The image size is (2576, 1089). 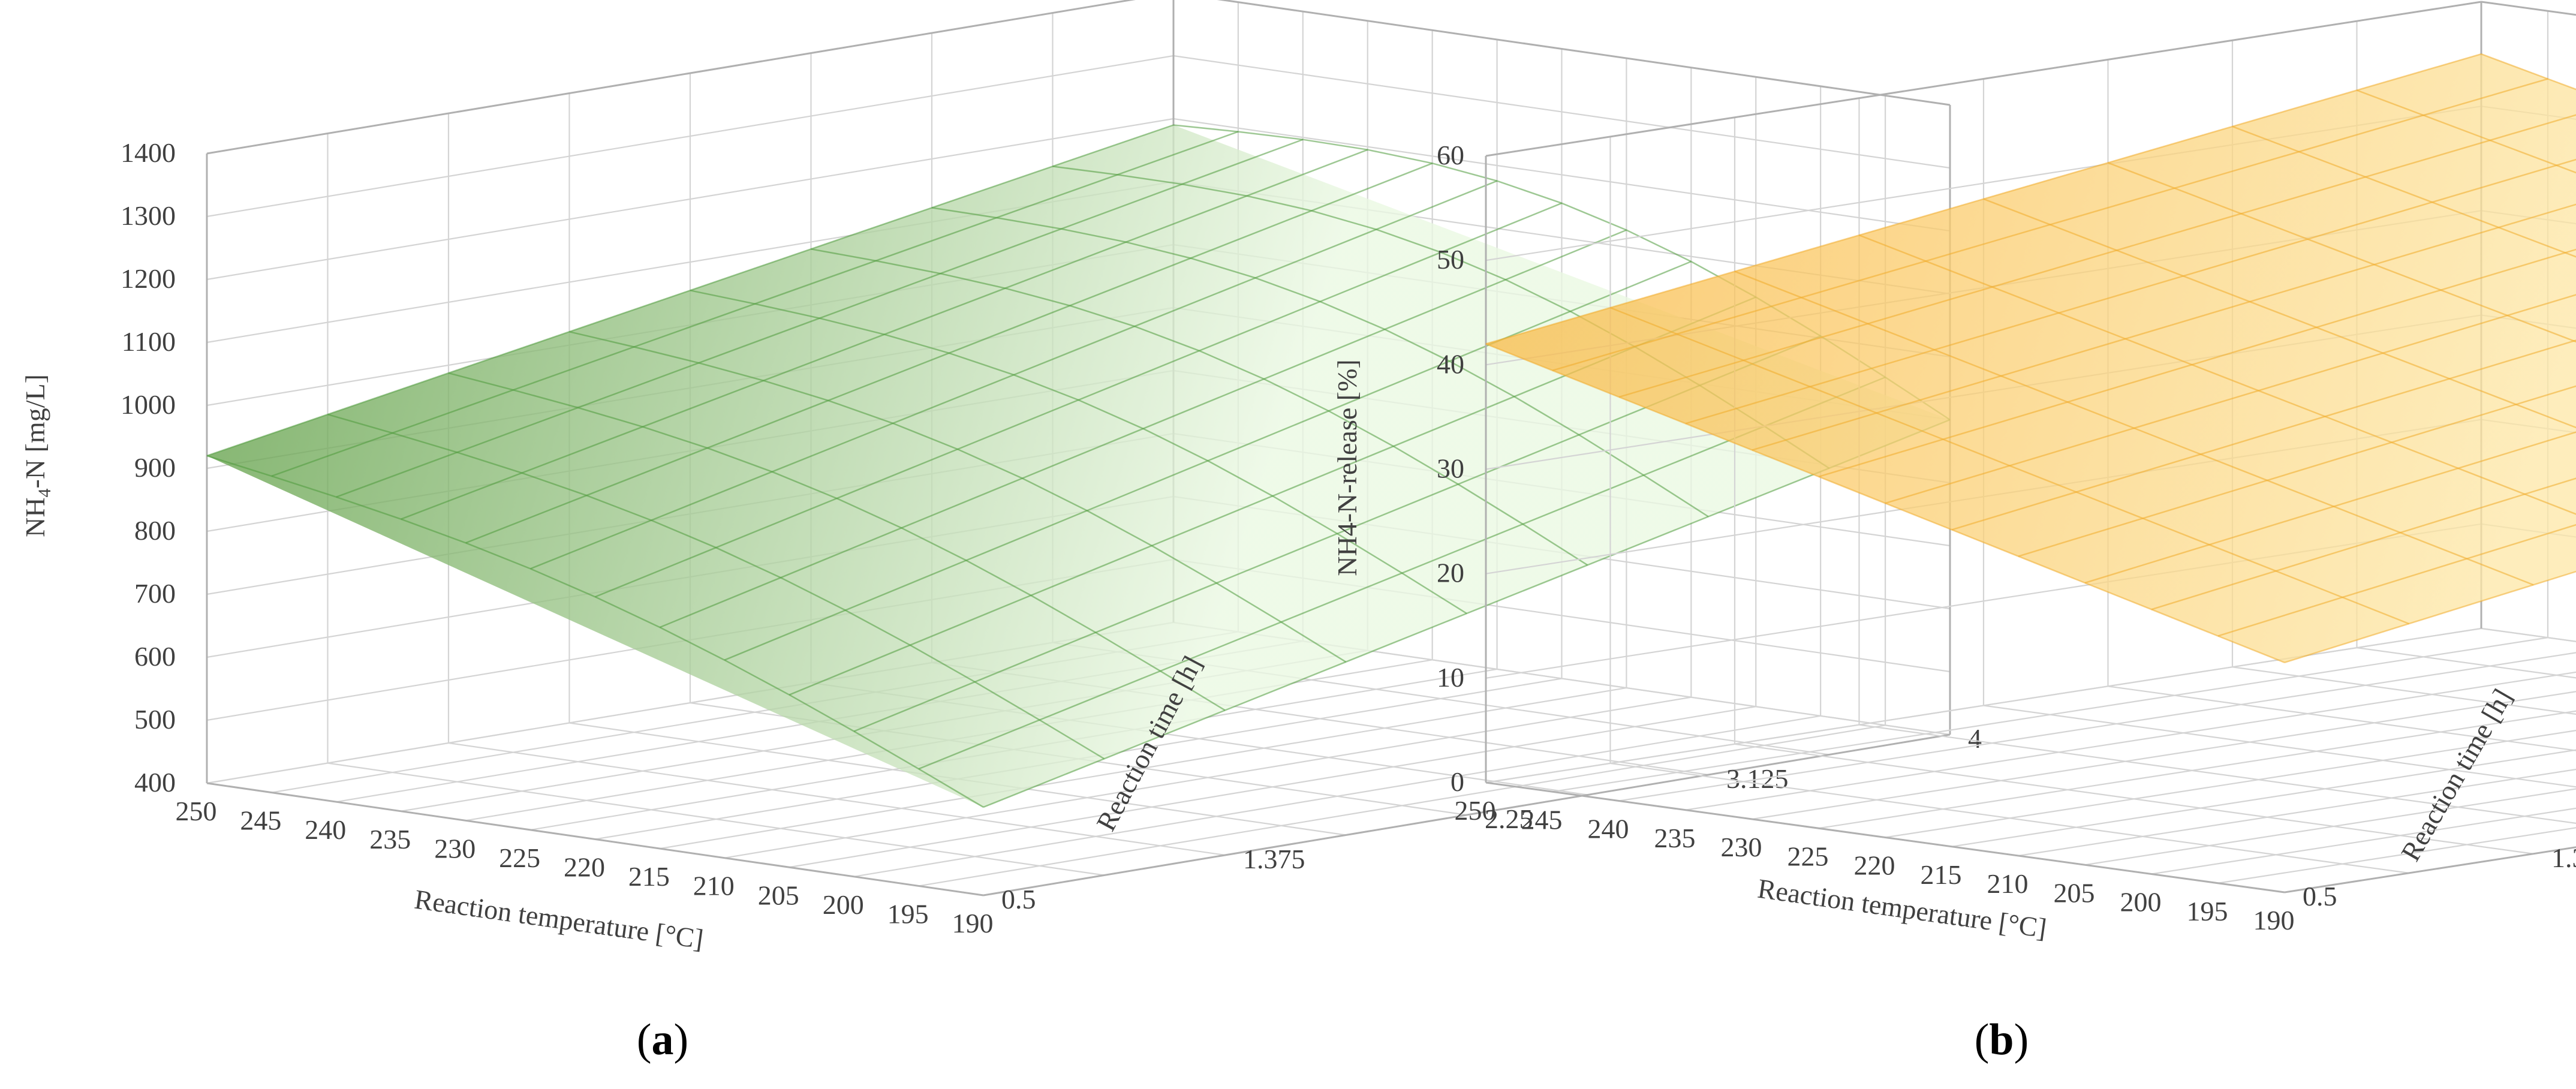 What do you see at coordinates (2002, 1039) in the screenshot?
I see `caption-b-letter: b` at bounding box center [2002, 1039].